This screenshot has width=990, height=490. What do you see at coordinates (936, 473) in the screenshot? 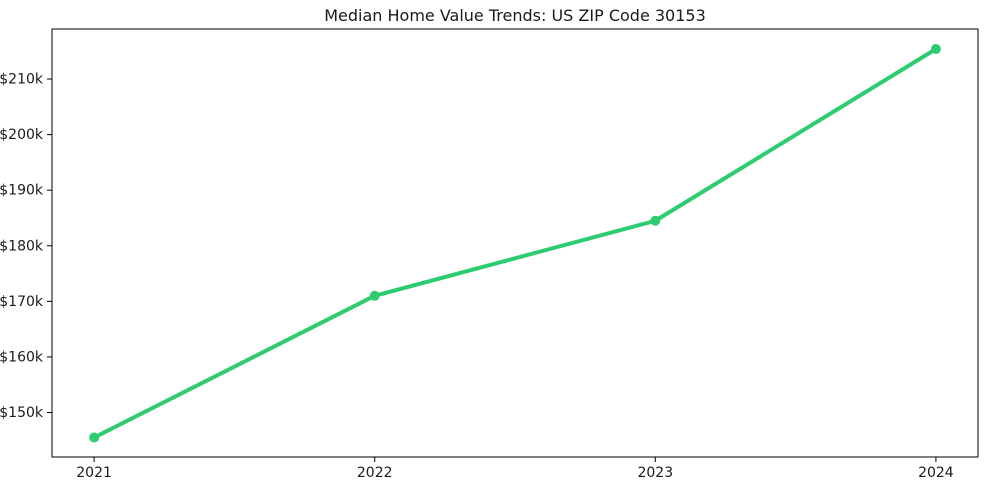
I see `x-tick-label: 2024` at bounding box center [936, 473].